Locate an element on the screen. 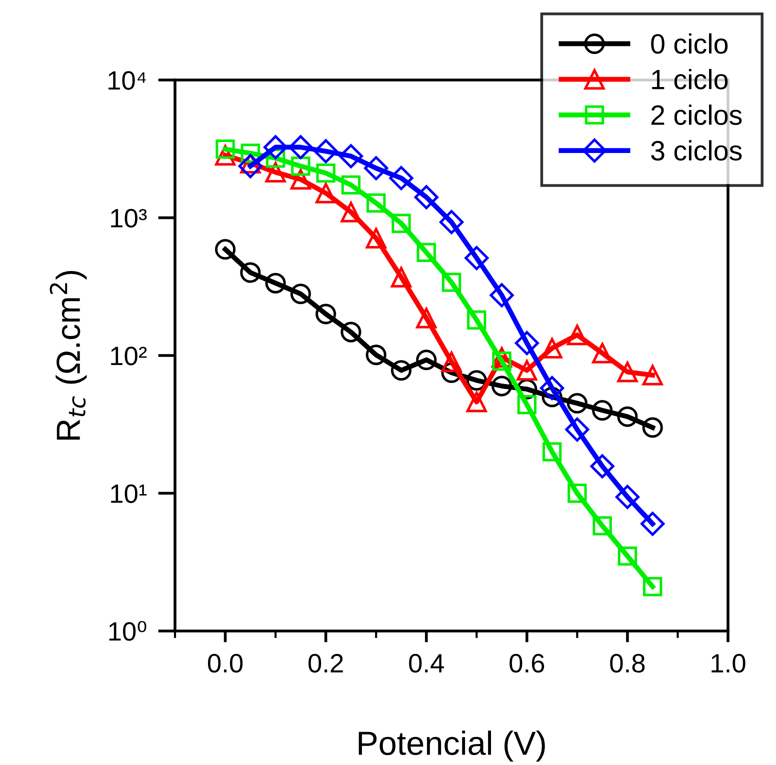  x-tick-label: 1.0 is located at coordinates (729, 663).